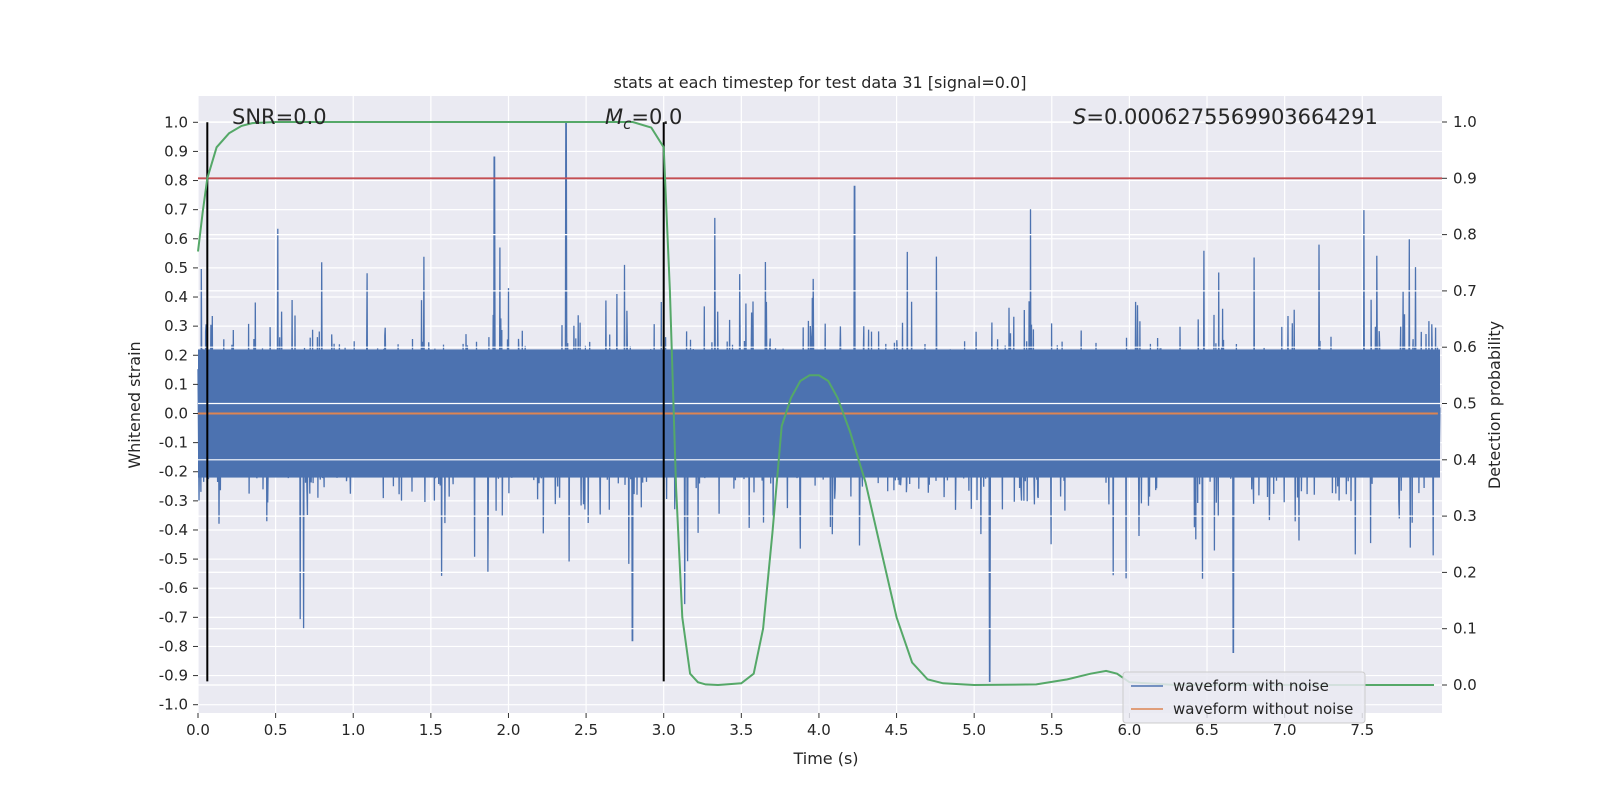  I want to click on x-tick-label: 2.0, so click(509, 730).